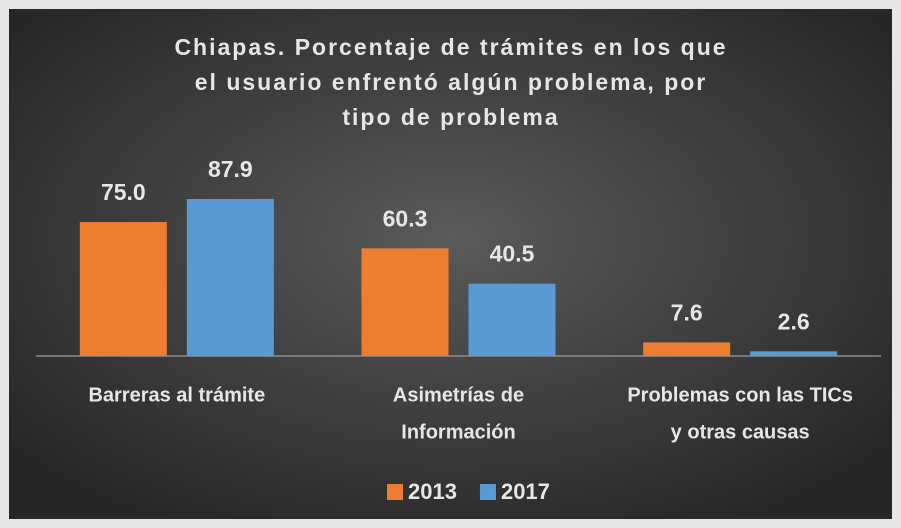 This screenshot has height=528, width=901. Describe the element at coordinates (451, 82) in the screenshot. I see `chart-title: el usuario enfrentó algún problema, por` at that location.